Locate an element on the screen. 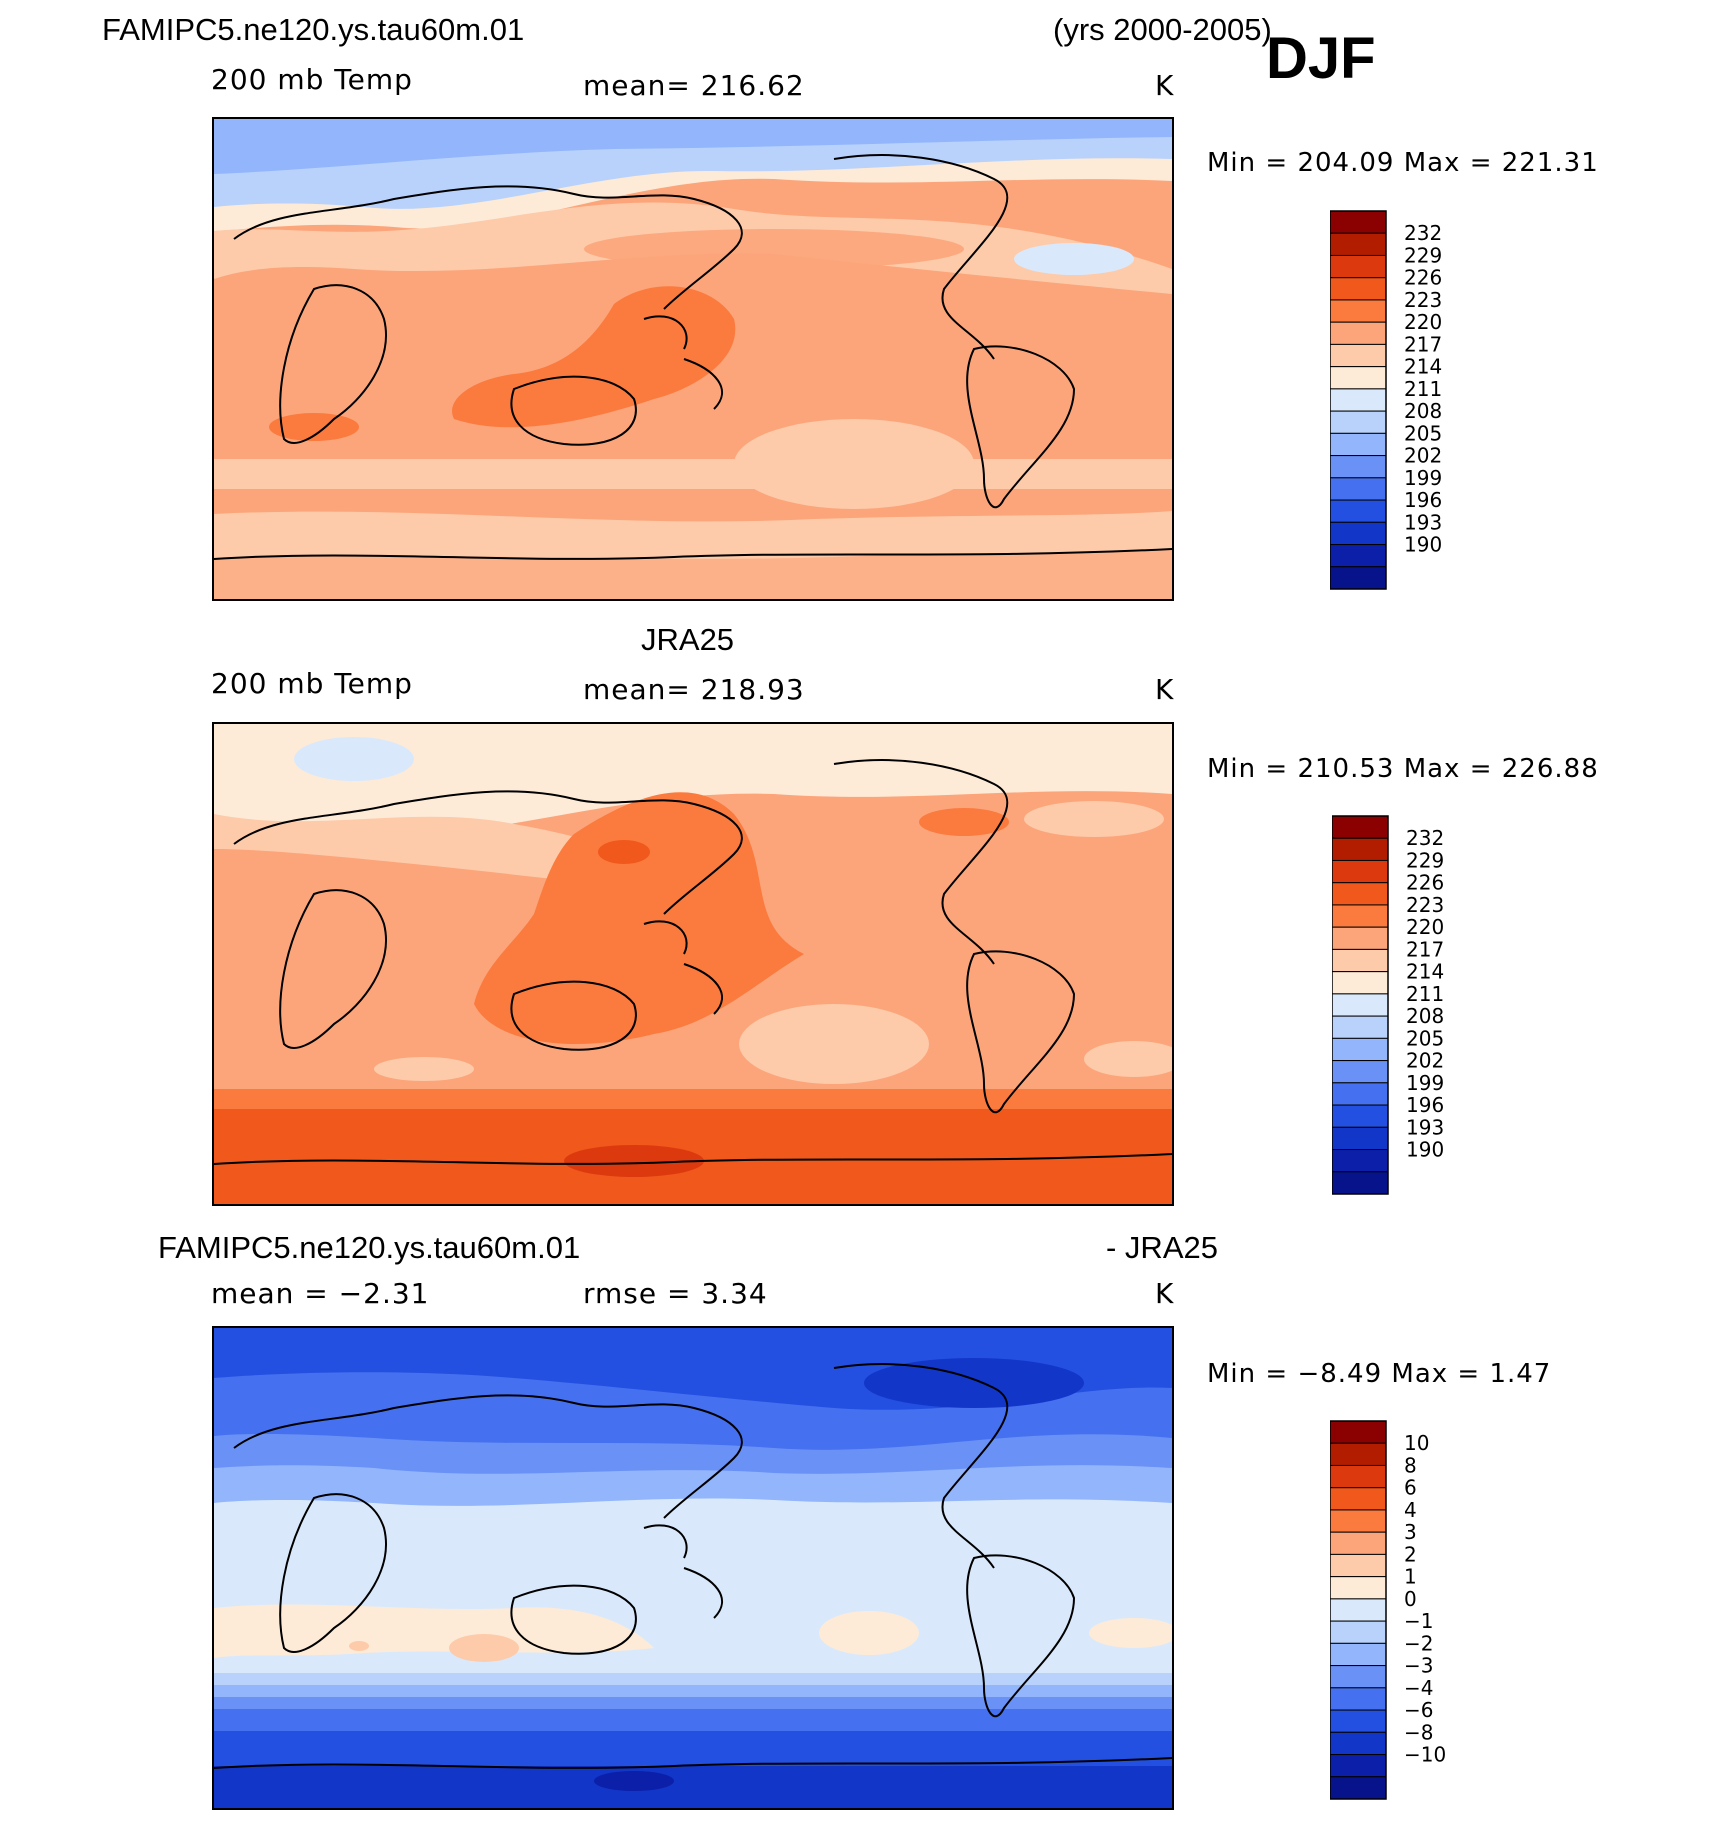 The width and height of the screenshot is (1710, 1836). panel2-coastlines is located at coordinates (693, 962).